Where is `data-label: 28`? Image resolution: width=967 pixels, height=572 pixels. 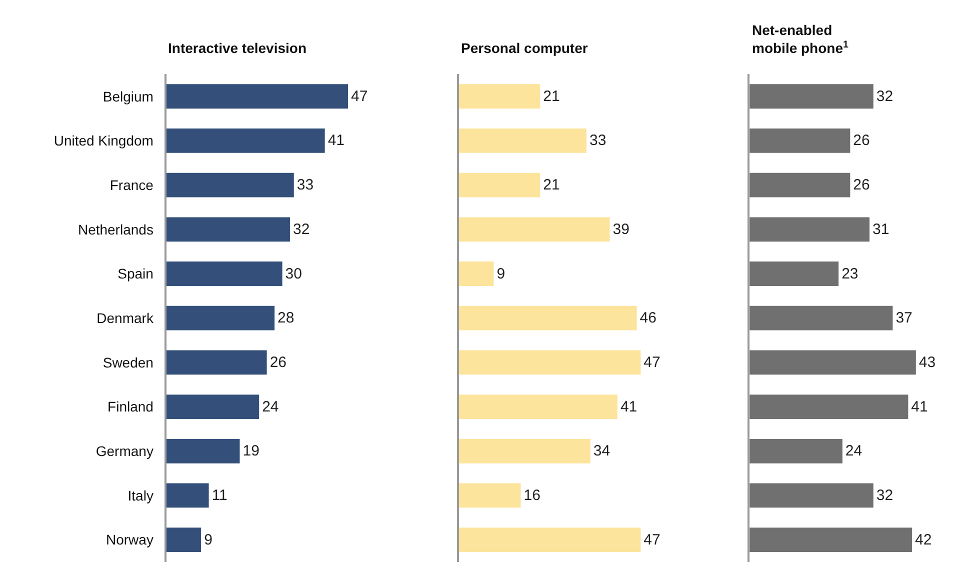 data-label: 28 is located at coordinates (286, 318).